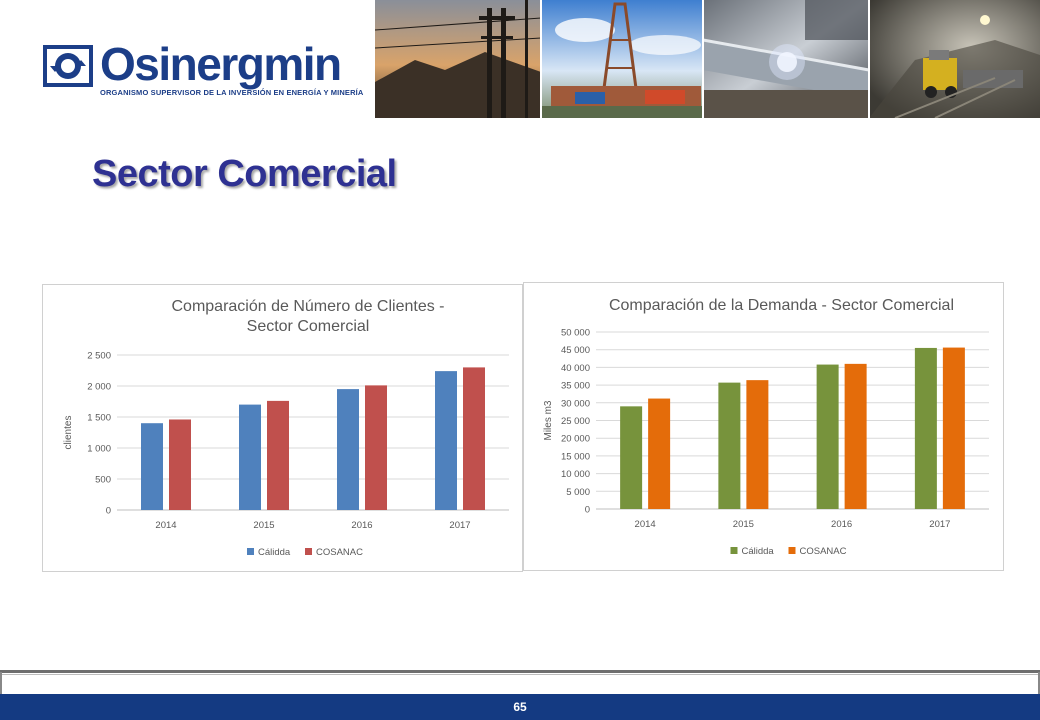 Image resolution: width=1040 pixels, height=720 pixels. I want to click on footer-divider, so click(520, 671).